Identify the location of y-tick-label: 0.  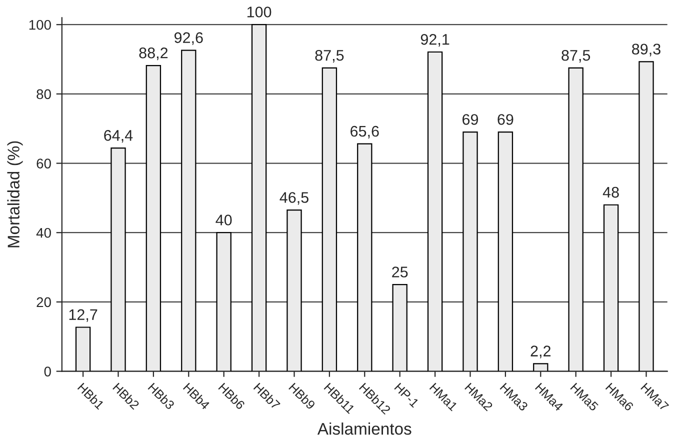
(47, 371).